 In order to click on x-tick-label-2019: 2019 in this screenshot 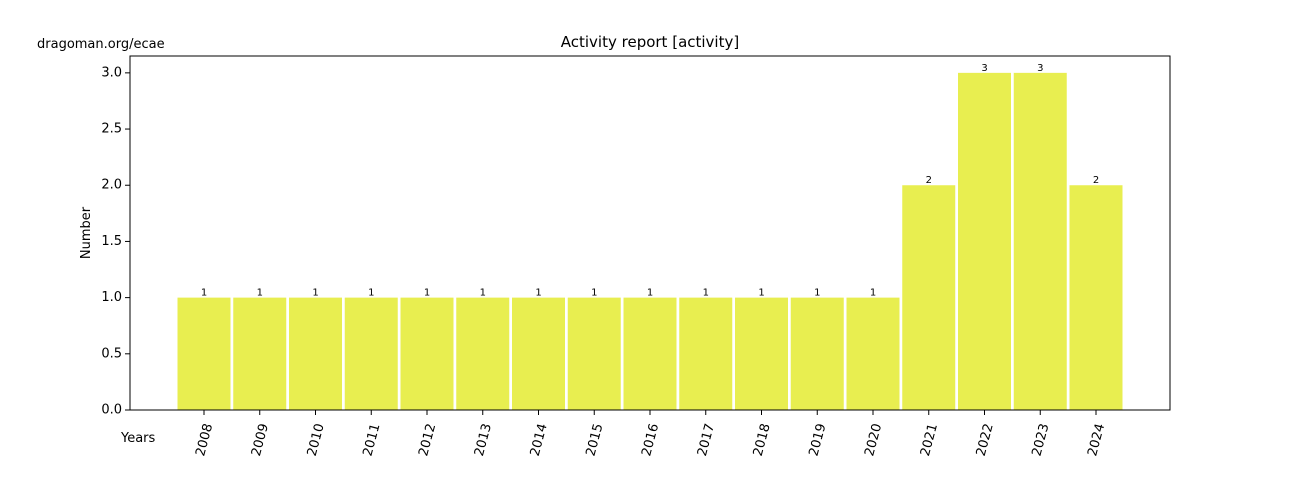, I will do `click(817, 440)`.